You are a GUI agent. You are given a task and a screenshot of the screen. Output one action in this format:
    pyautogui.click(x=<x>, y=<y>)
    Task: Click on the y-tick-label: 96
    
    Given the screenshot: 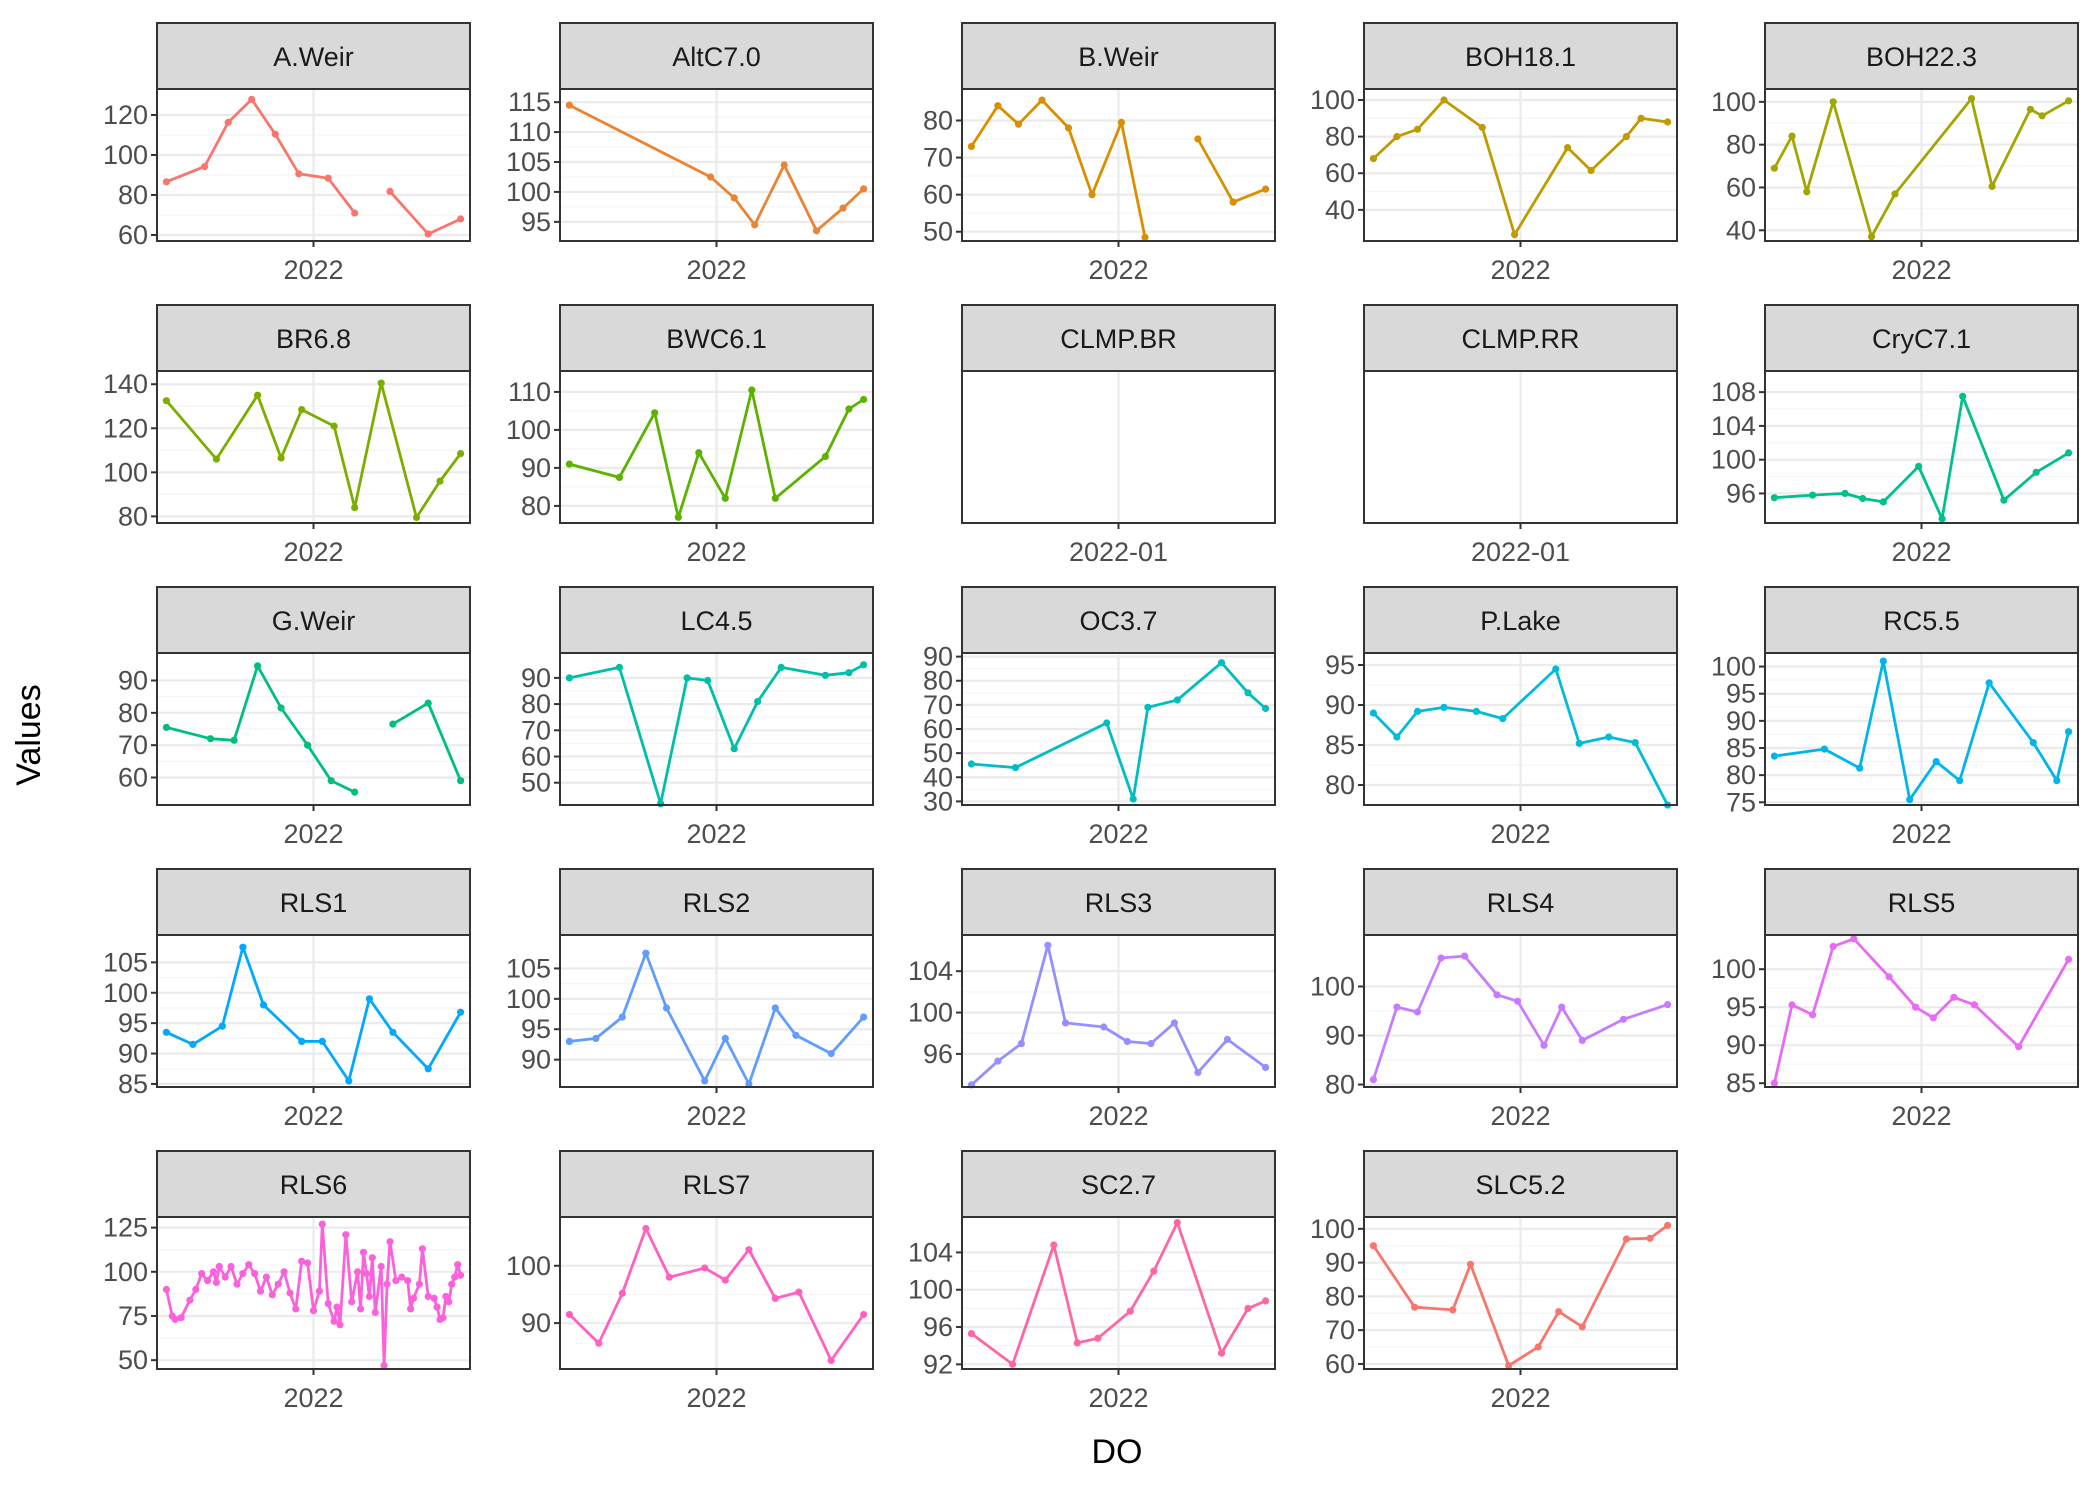 What is the action you would take?
    pyautogui.click(x=938, y=1327)
    